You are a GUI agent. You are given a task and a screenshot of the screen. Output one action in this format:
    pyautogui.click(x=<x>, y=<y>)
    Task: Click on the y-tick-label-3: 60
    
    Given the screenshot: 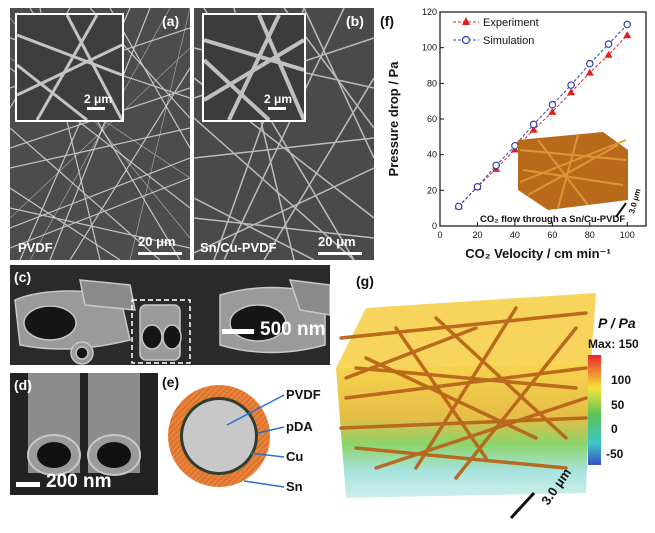 What is the action you would take?
    pyautogui.click(x=432, y=119)
    